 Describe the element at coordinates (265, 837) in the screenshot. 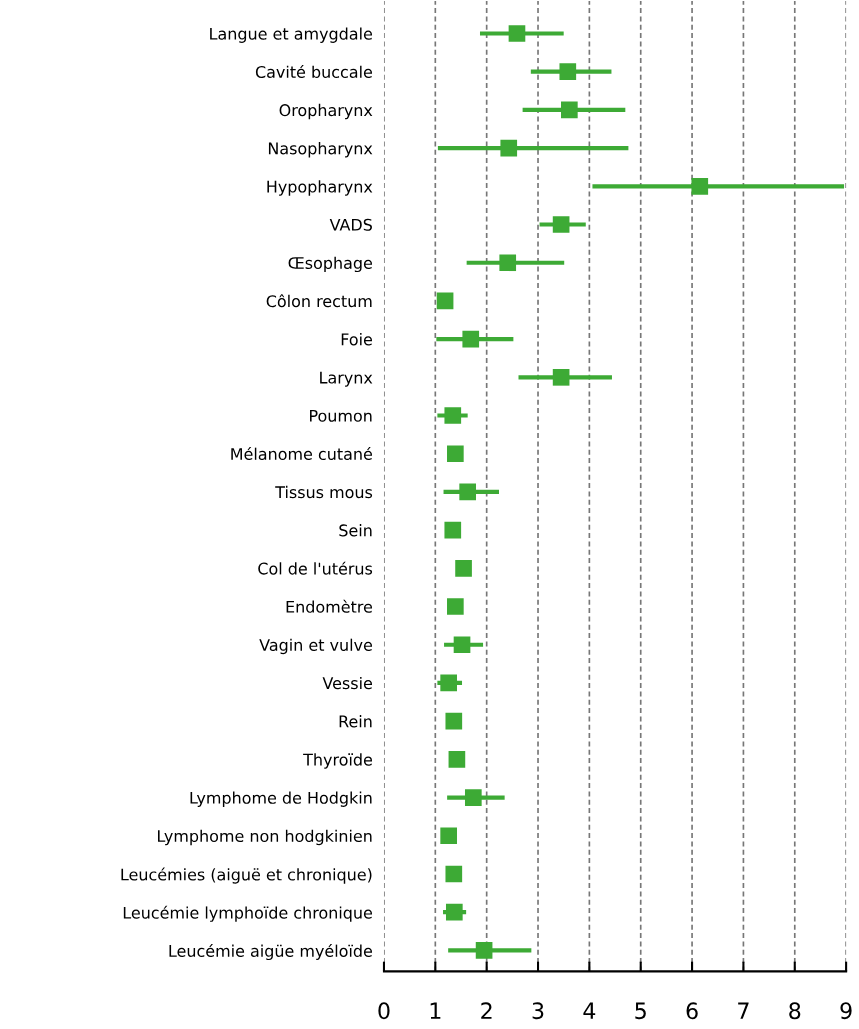

I see `y-tick-label: Lymphome non hodgkinien` at that location.